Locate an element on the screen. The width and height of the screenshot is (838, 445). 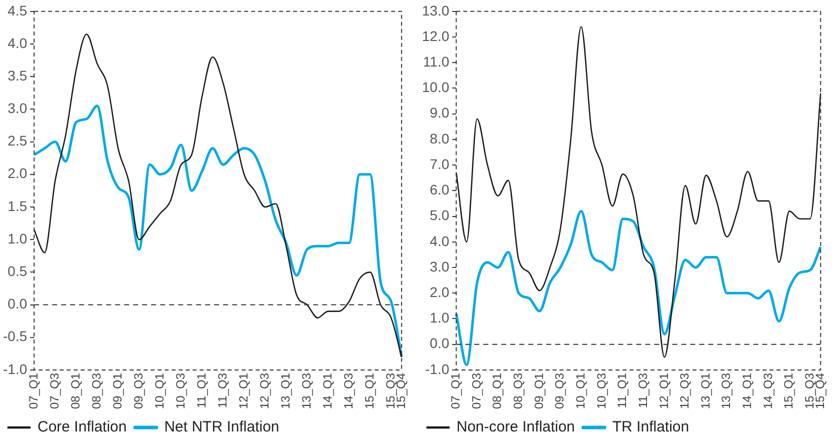
y-tick-label: 1.5 is located at coordinates (18, 206).